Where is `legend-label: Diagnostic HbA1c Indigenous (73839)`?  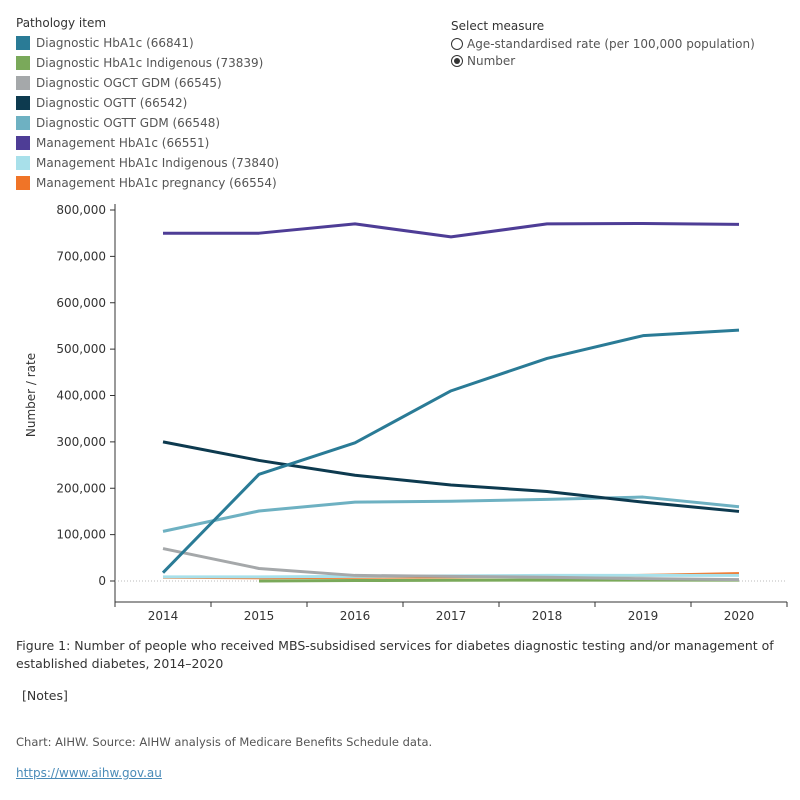
legend-label: Diagnostic HbA1c Indigenous (73839) is located at coordinates (150, 63).